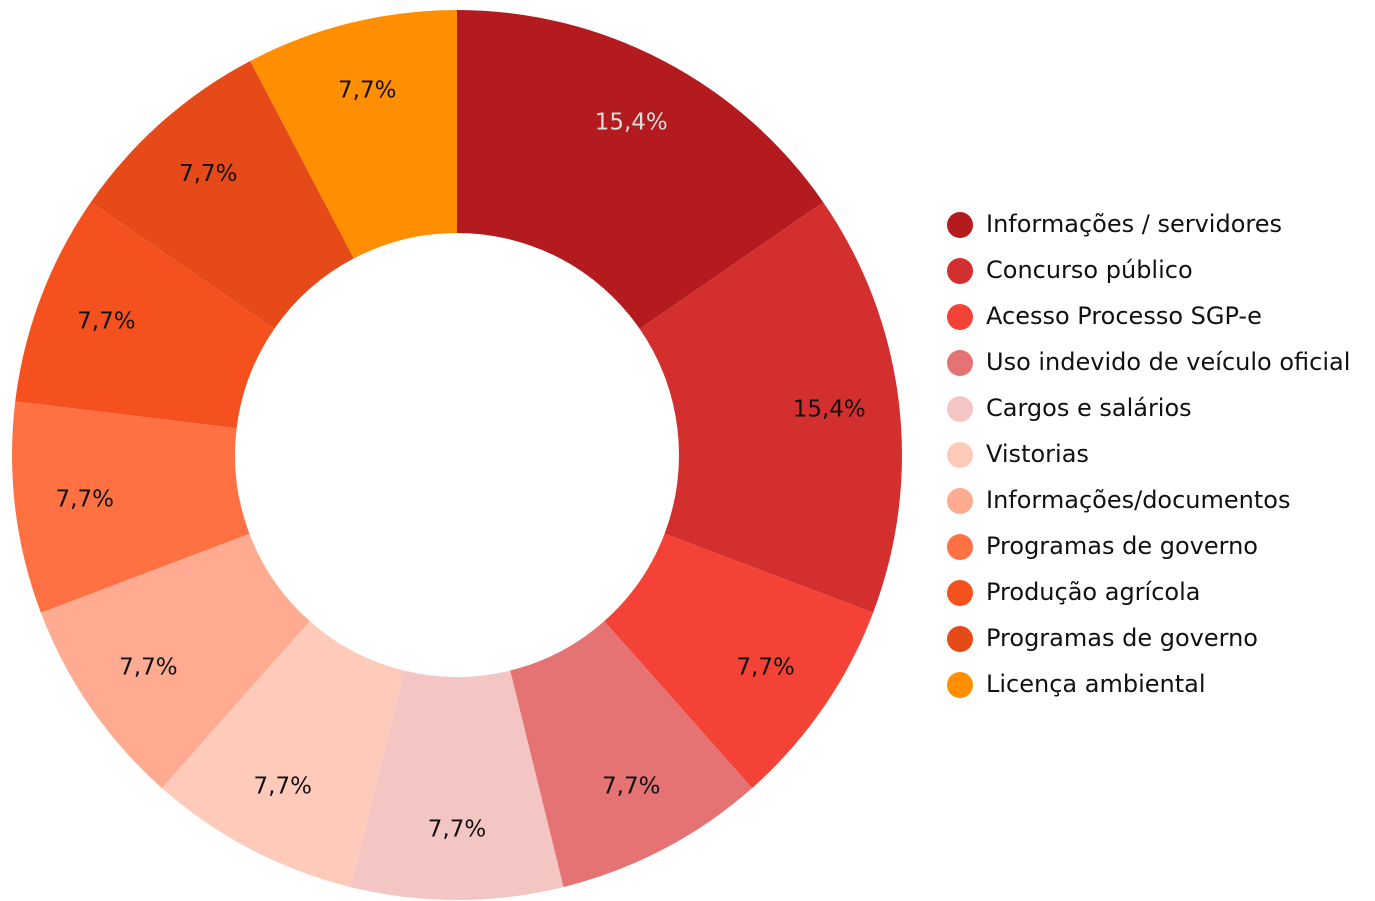  What do you see at coordinates (1124, 316) in the screenshot?
I see `legend-label: Acesso Processo SGP-e` at bounding box center [1124, 316].